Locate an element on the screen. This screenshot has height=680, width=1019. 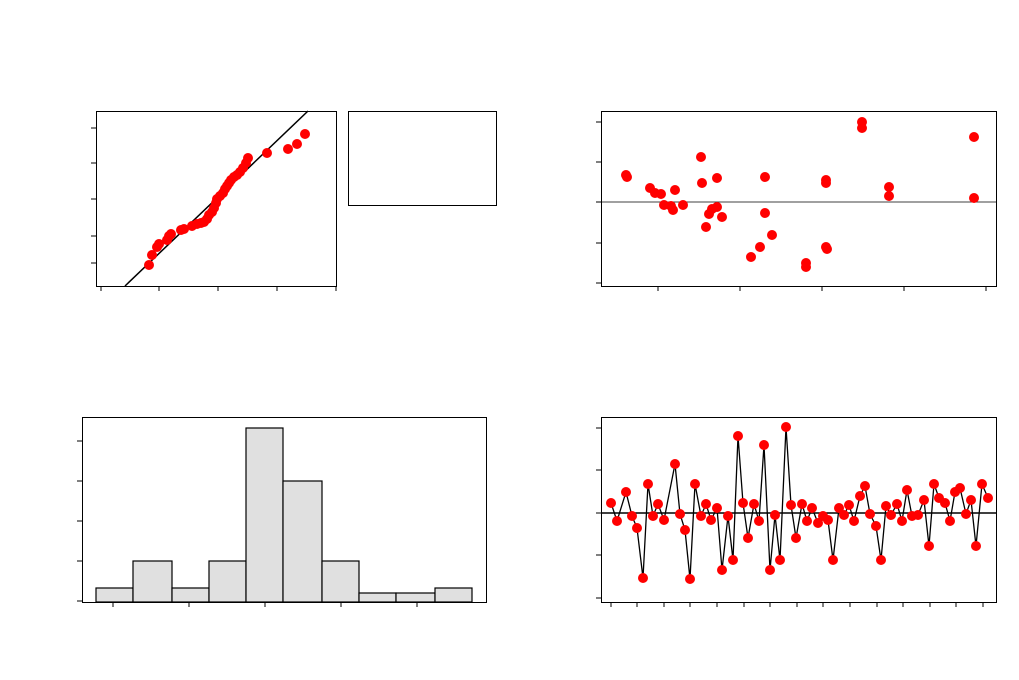
order-line is located at coordinates (799, 503).